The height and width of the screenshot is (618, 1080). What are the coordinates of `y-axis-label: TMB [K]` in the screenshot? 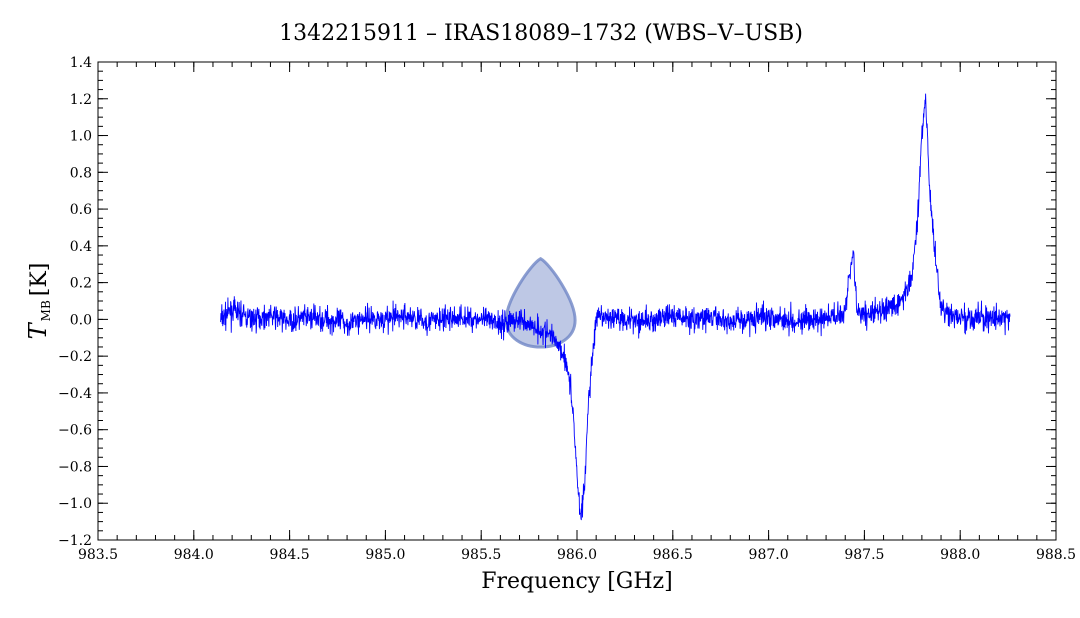 It's located at (38, 301).